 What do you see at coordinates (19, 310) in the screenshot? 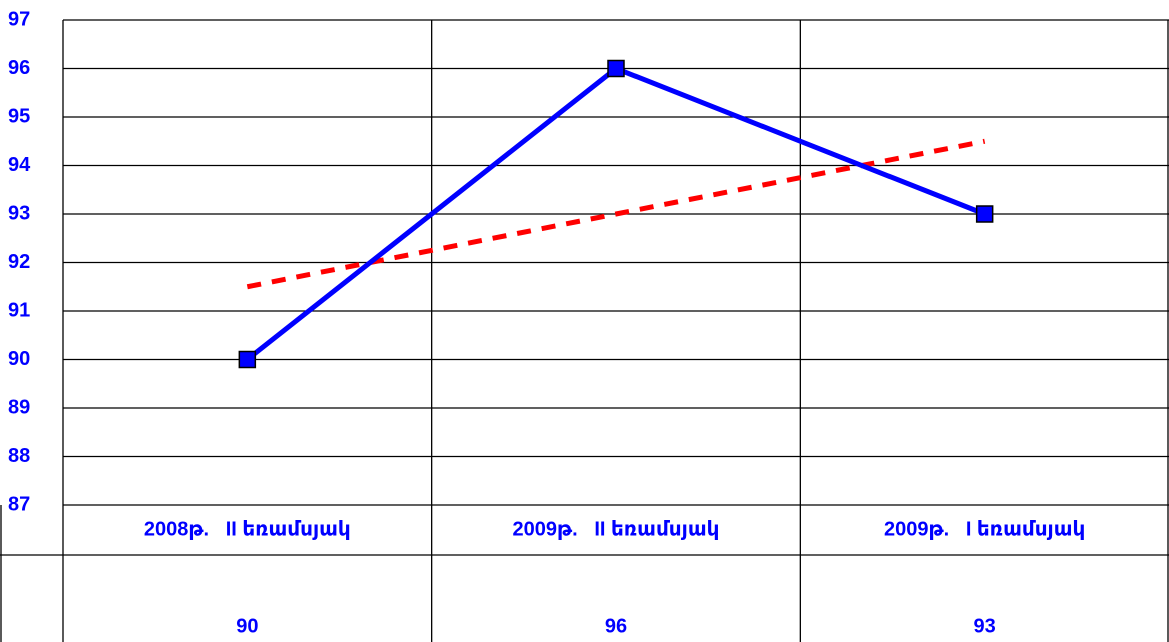
I see `y-tick-label: 91` at bounding box center [19, 310].